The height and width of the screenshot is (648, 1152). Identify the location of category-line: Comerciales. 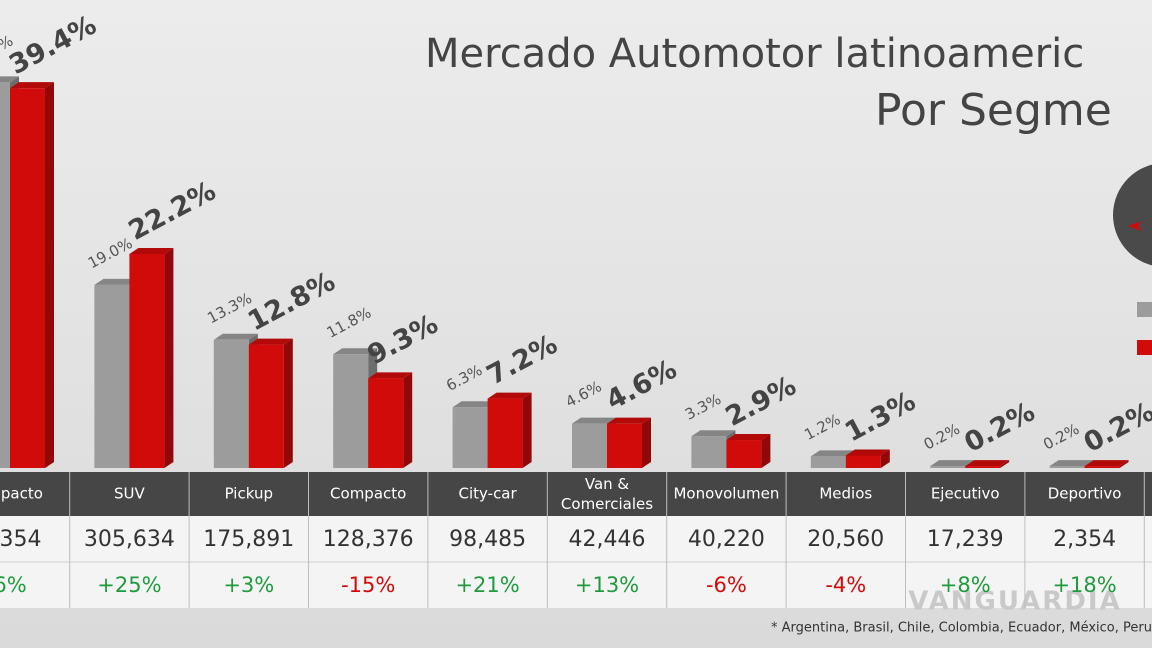
(607, 504).